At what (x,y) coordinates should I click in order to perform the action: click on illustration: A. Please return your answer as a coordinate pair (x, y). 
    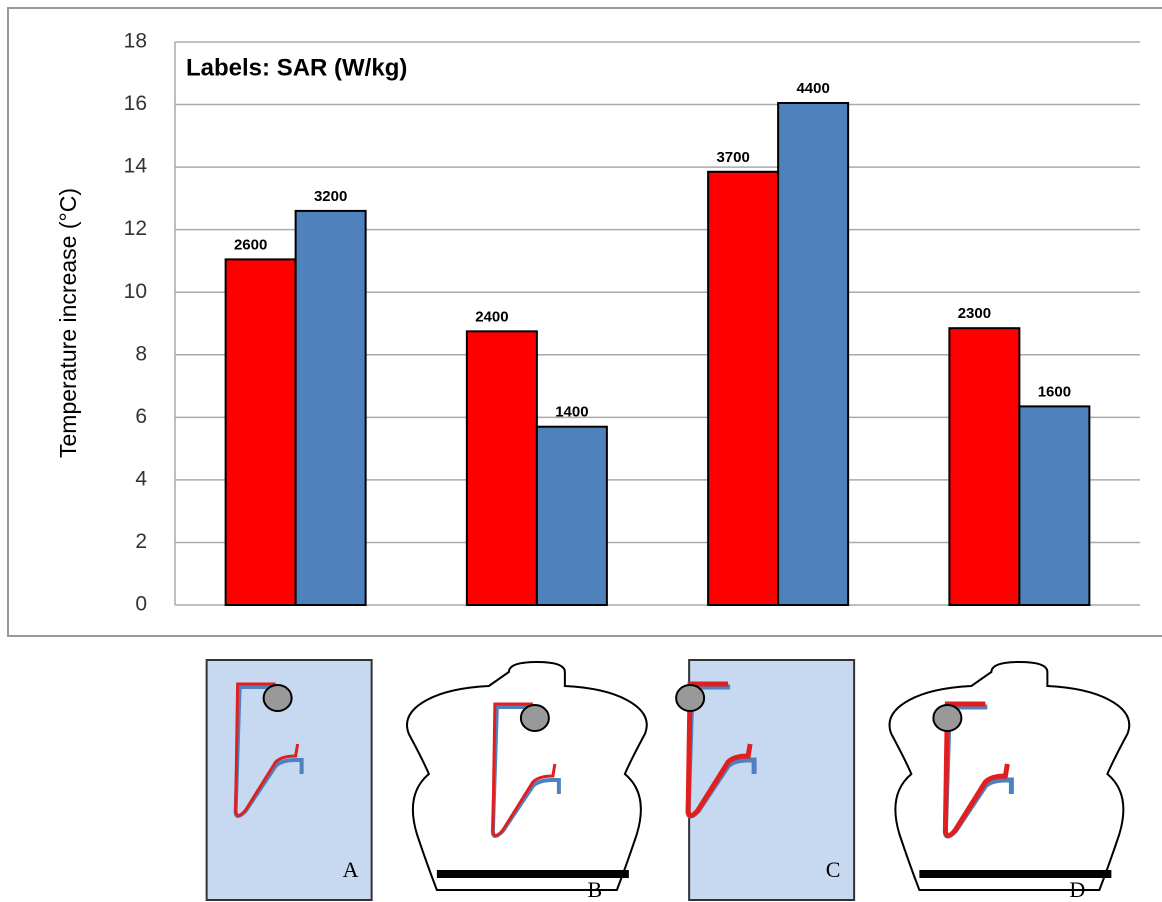
    Looking at the image, I should click on (289, 780).